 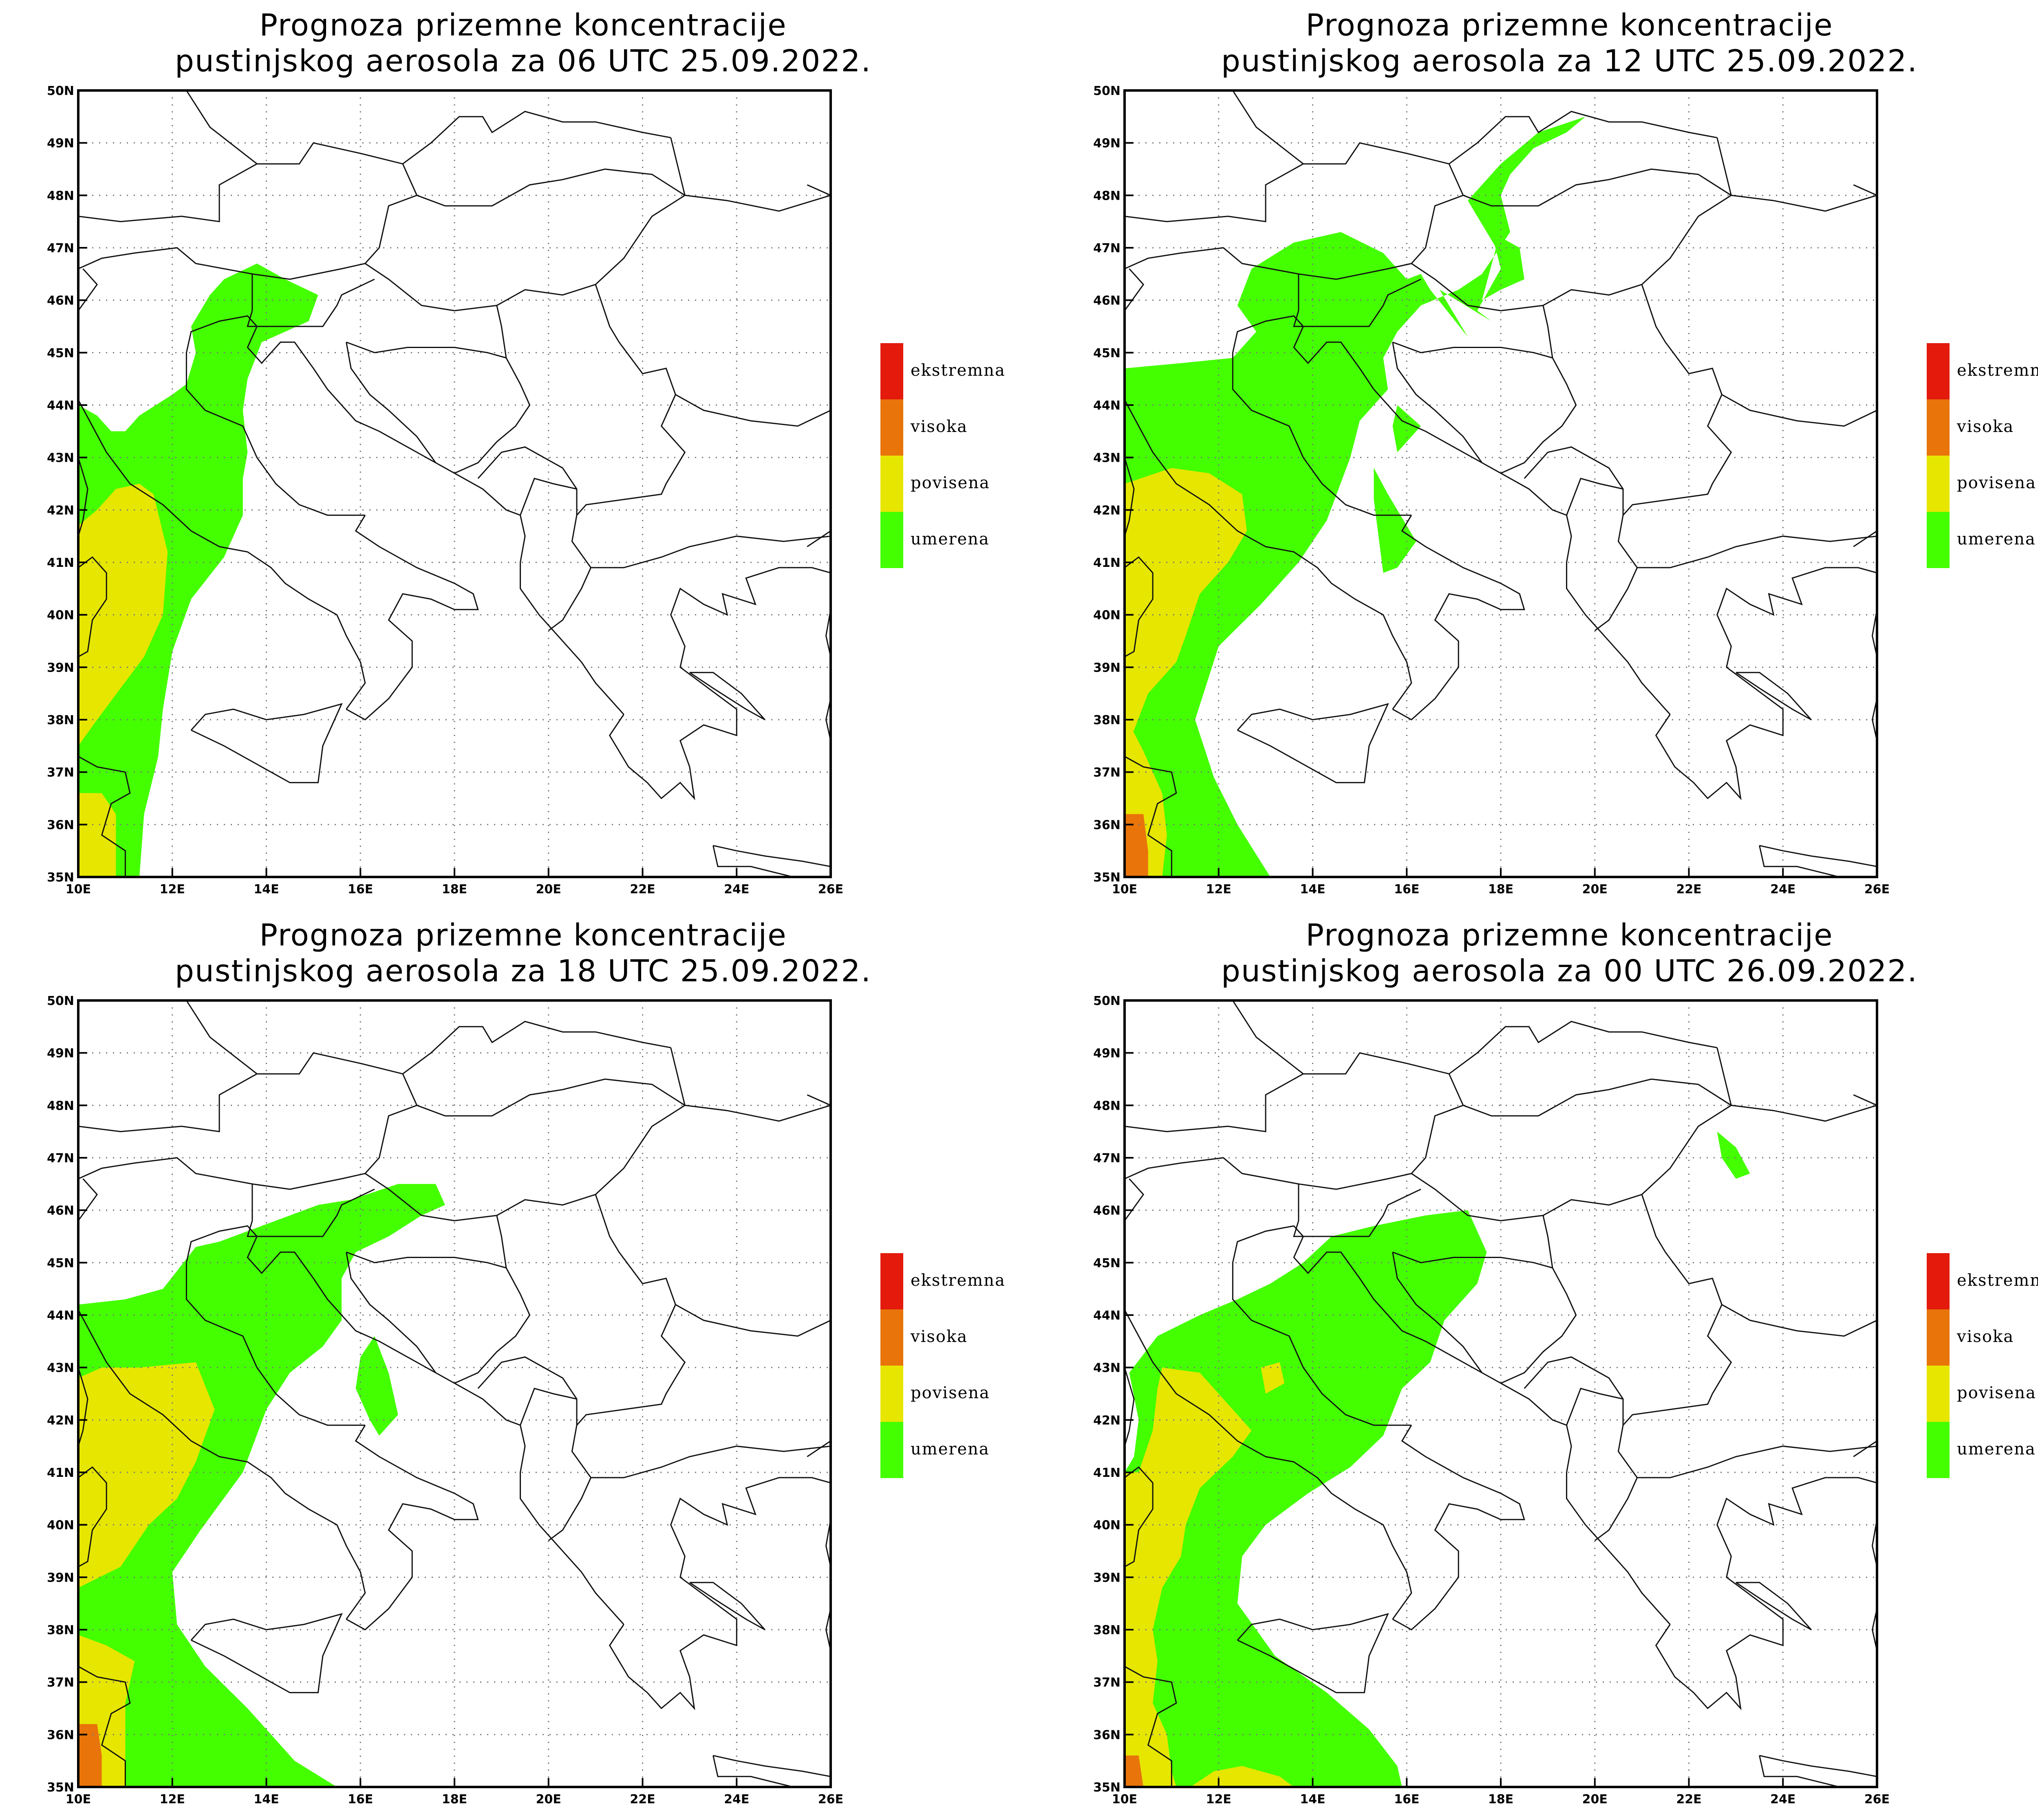 What do you see at coordinates (61, 1735) in the screenshot?
I see `lat-tick-label: 36N` at bounding box center [61, 1735].